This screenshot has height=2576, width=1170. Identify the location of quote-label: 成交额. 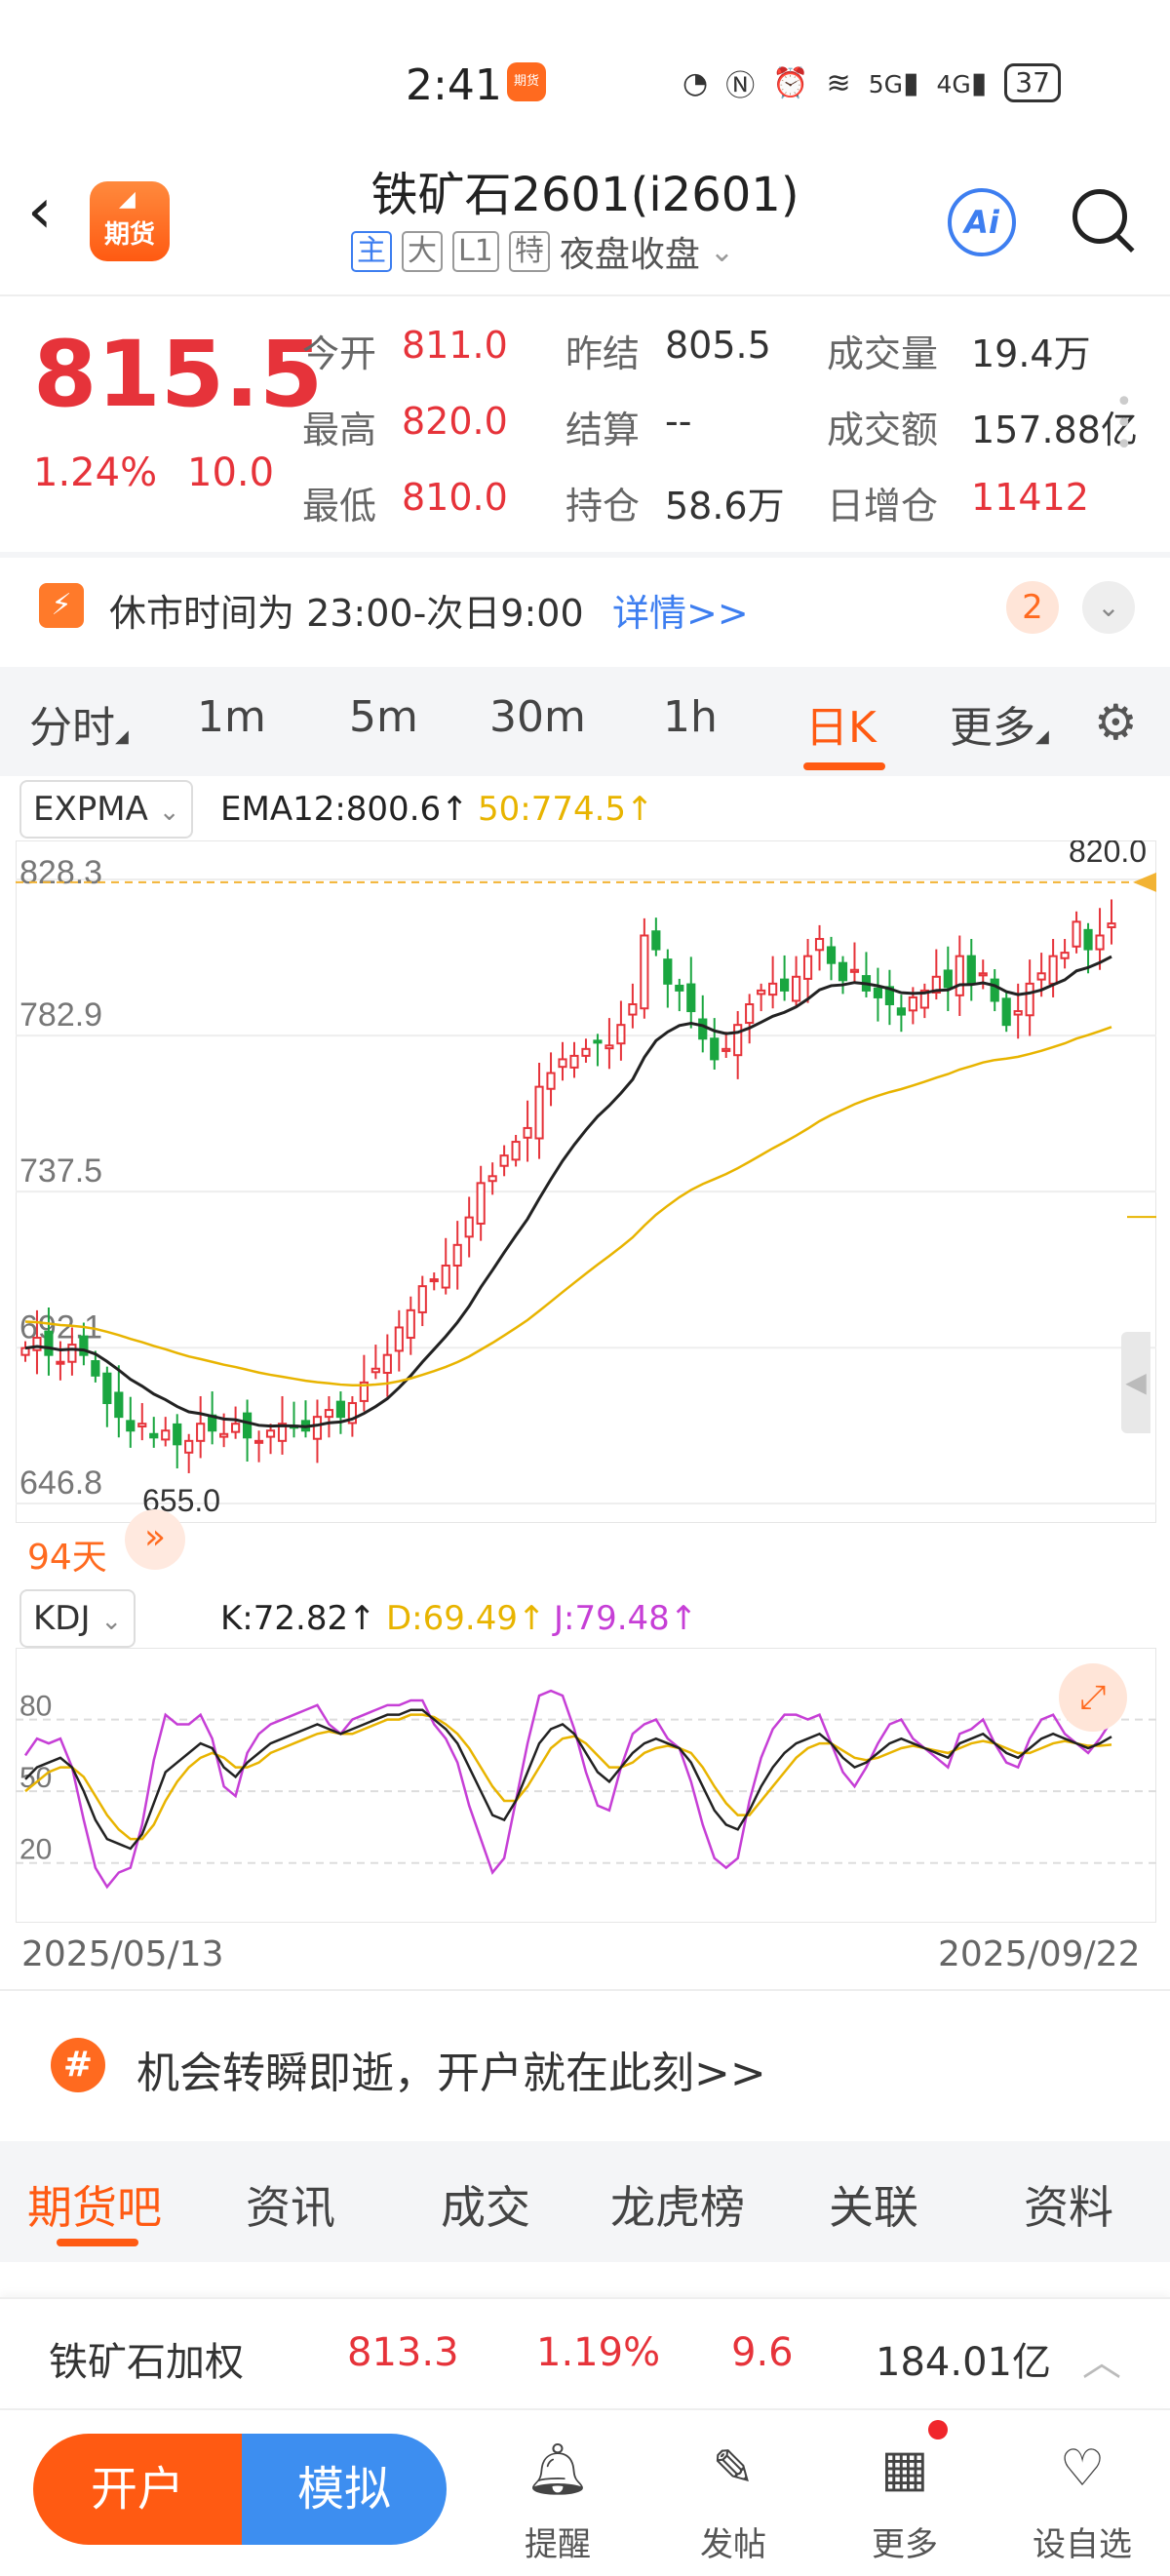
(883, 430).